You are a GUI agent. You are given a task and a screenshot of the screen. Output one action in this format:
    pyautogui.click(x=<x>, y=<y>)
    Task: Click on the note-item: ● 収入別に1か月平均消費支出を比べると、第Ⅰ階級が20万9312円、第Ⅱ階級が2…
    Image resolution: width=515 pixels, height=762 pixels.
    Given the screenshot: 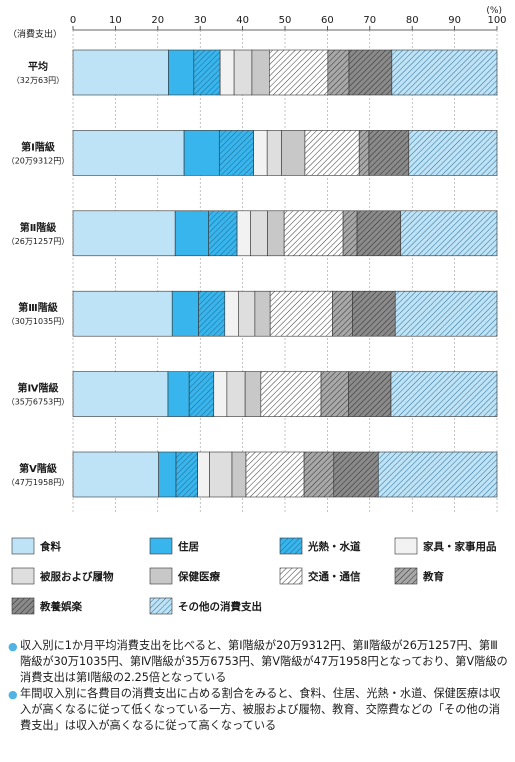 What is the action you would take?
    pyautogui.click(x=258, y=662)
    